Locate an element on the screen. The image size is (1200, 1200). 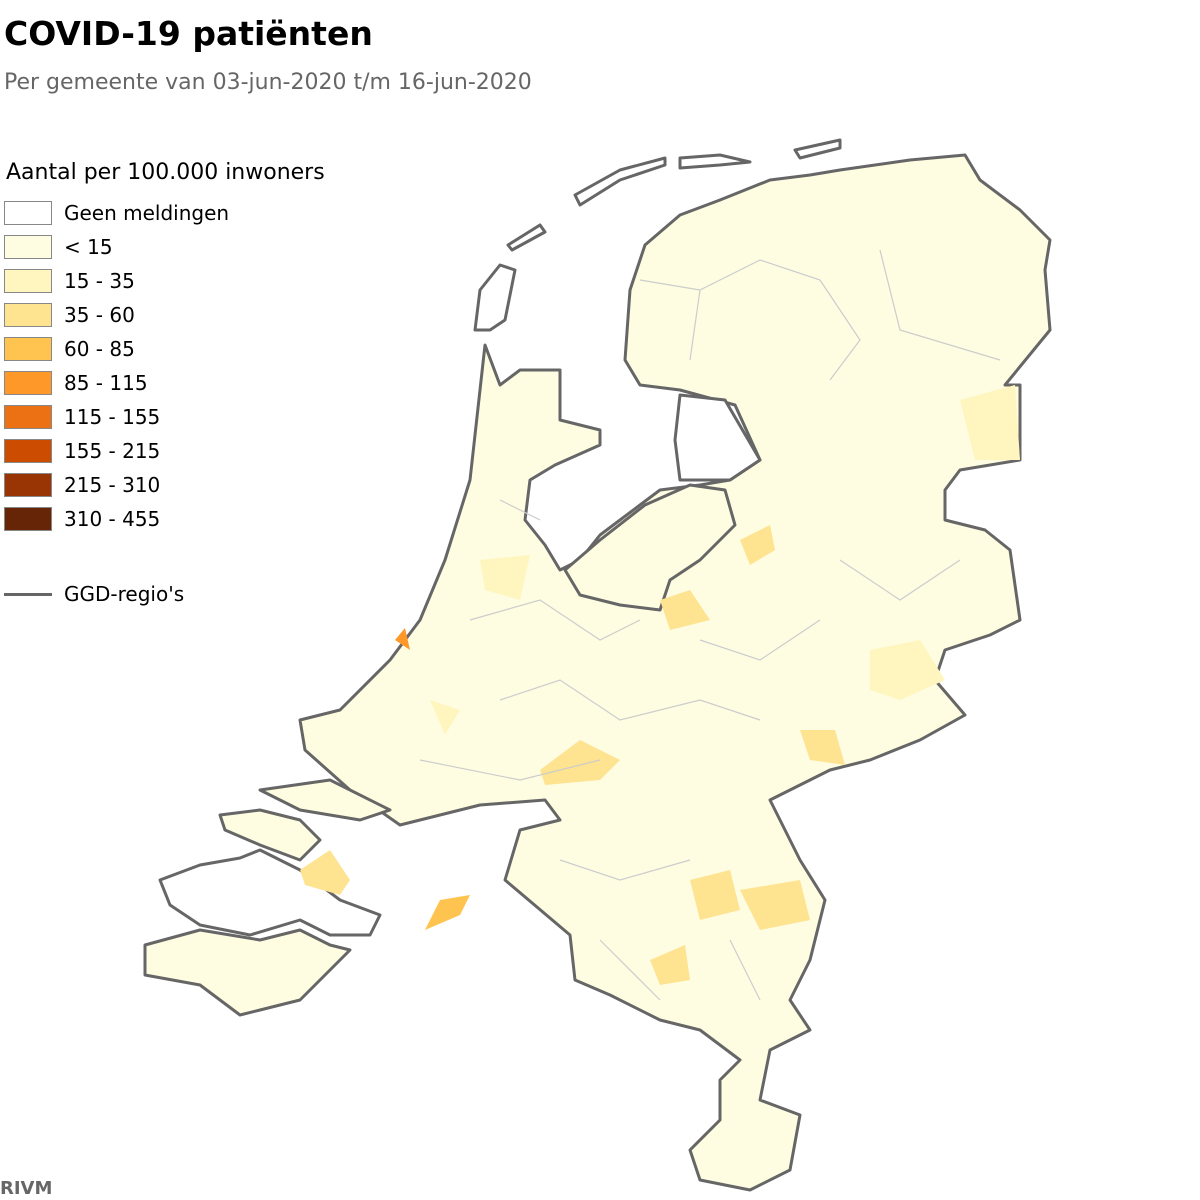
legend-label: < 15 is located at coordinates (88, 247).